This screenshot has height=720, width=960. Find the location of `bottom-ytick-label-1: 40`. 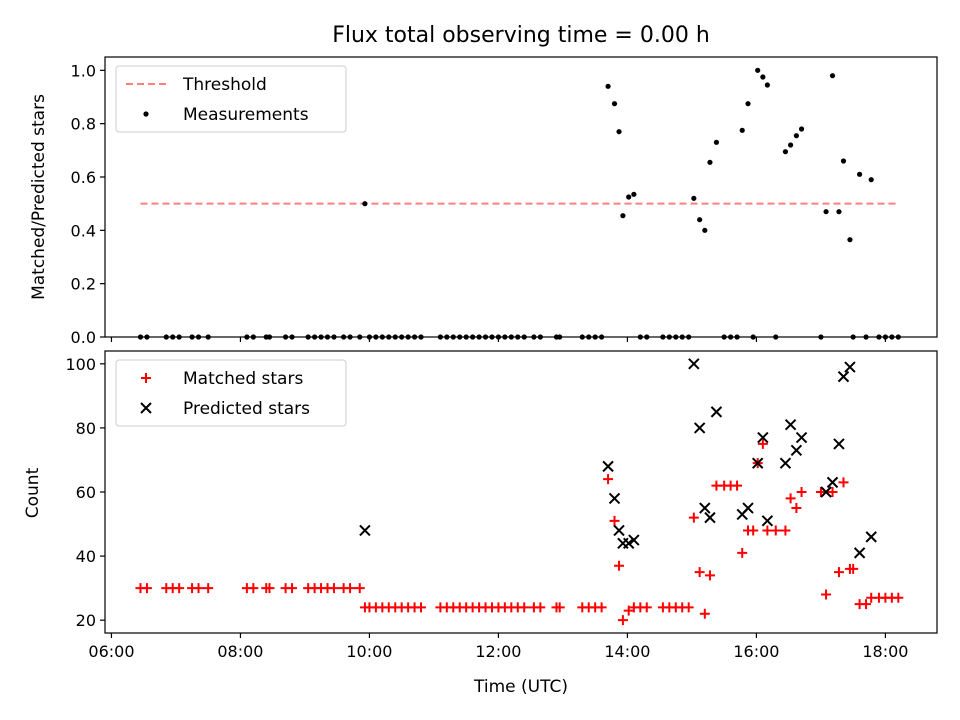

bottom-ytick-label-1: 40 is located at coordinates (86, 556).